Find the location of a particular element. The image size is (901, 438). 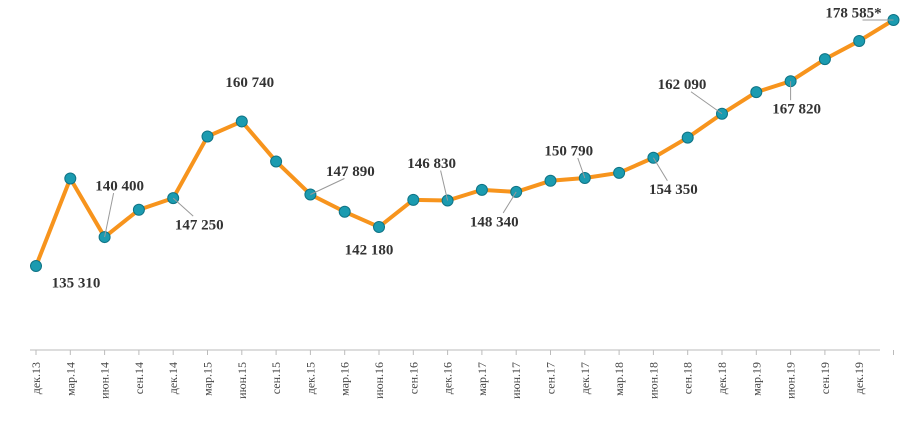

data-label: 147 890 is located at coordinates (350, 172).